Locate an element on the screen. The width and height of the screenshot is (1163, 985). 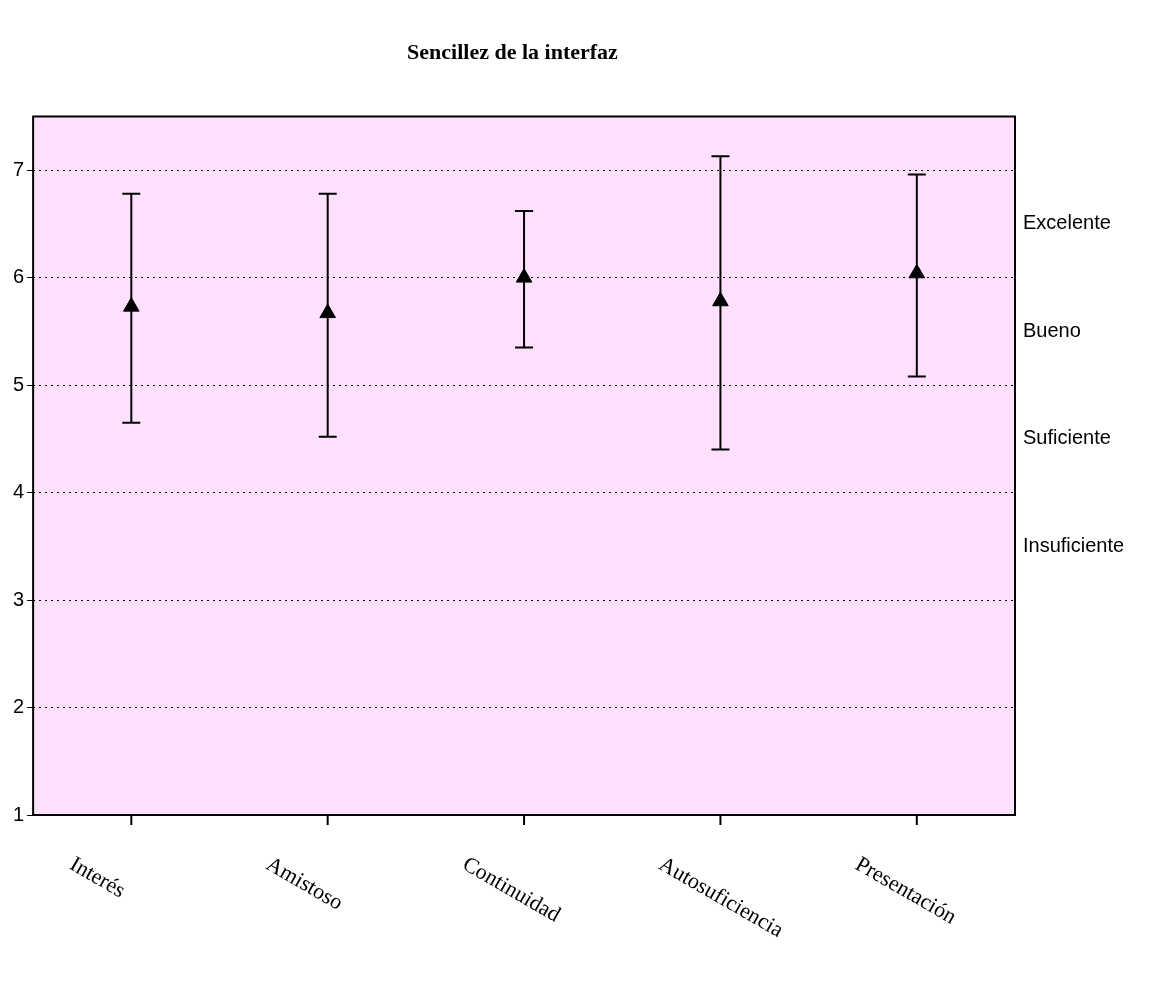
y-tick-label: 1 is located at coordinates (19, 813).